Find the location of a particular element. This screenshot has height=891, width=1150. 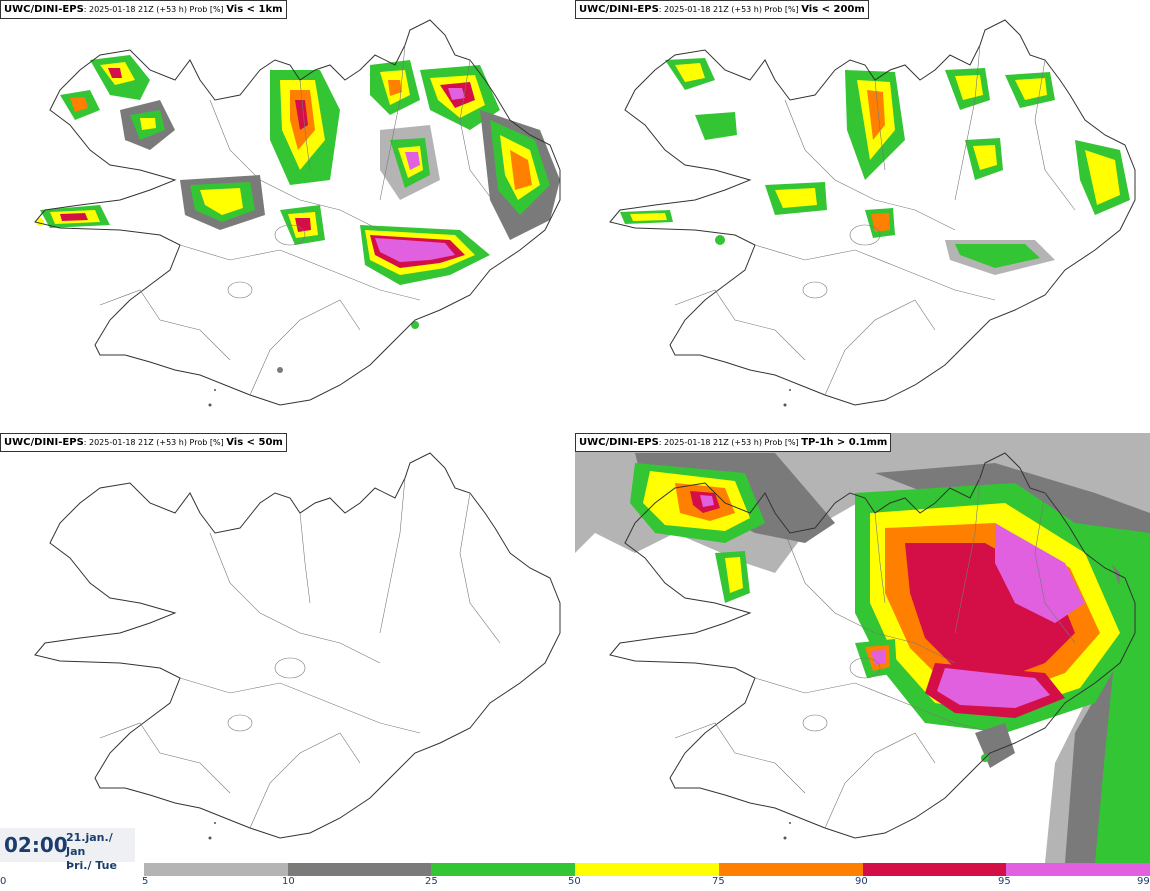

variable-name: TP-1h > 0.1mm is located at coordinates (844, 442).